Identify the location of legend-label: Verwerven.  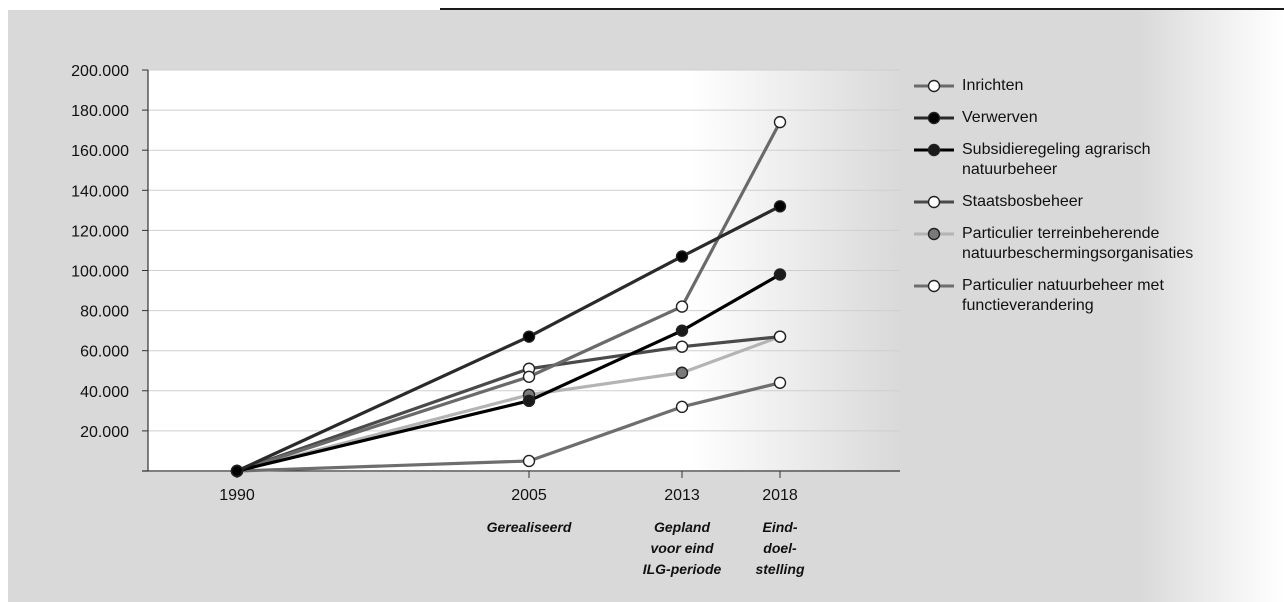
(1000, 117).